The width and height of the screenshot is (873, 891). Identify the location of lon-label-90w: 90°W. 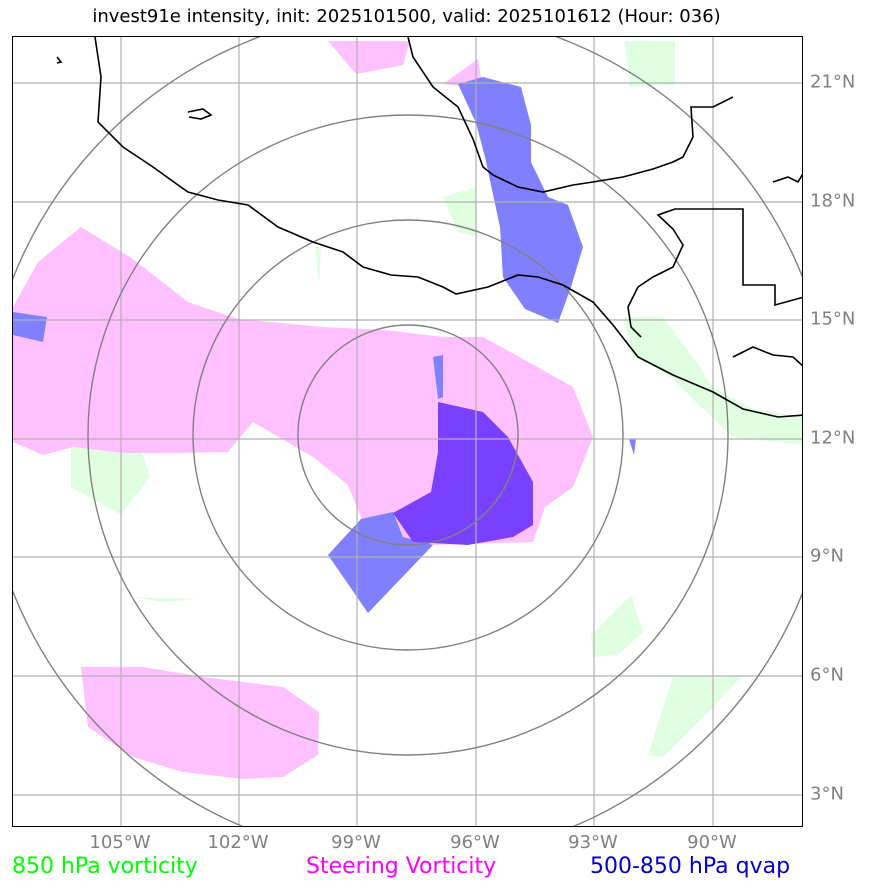
(712, 842).